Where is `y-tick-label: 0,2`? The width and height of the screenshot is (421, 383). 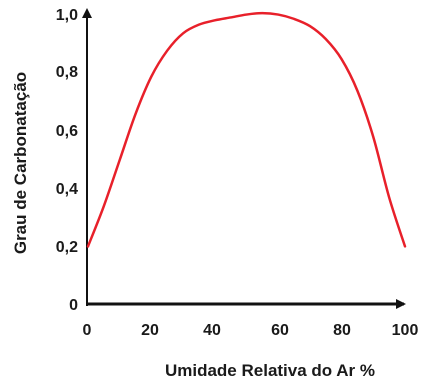
y-tick-label: 0,2 is located at coordinates (67, 247).